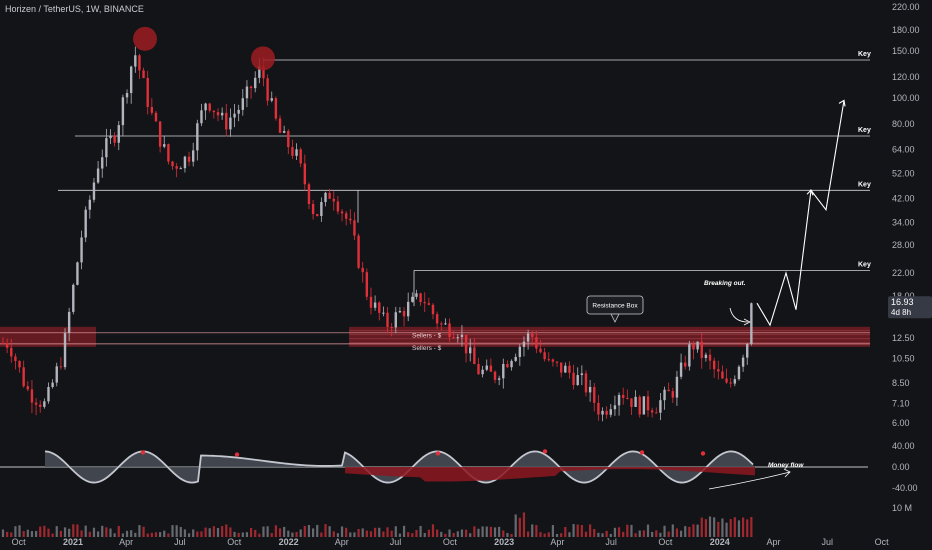  I want to click on volume-tick-label: 10 M, so click(902, 508).